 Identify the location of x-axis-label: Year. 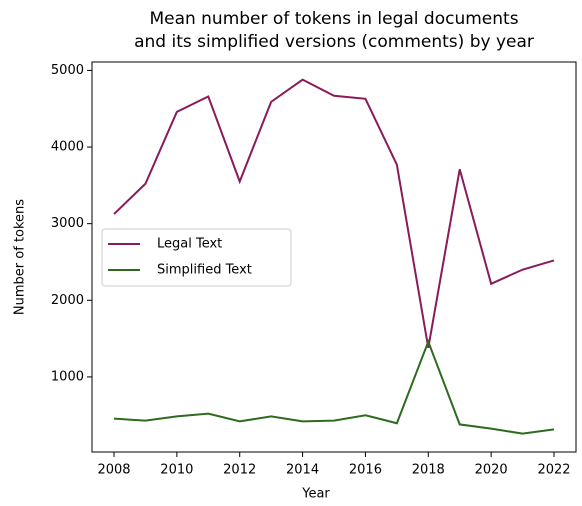
(315, 494).